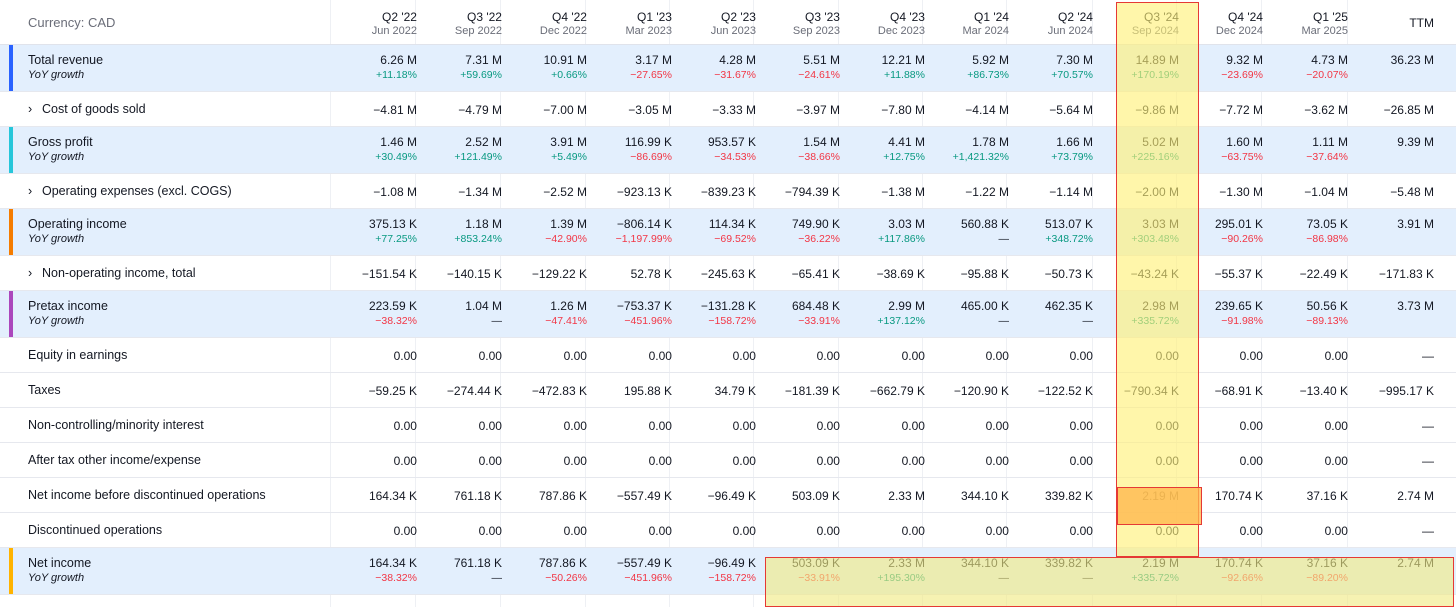  Describe the element at coordinates (544, 110) in the screenshot. I see `value-cell: −7.00 M` at that location.